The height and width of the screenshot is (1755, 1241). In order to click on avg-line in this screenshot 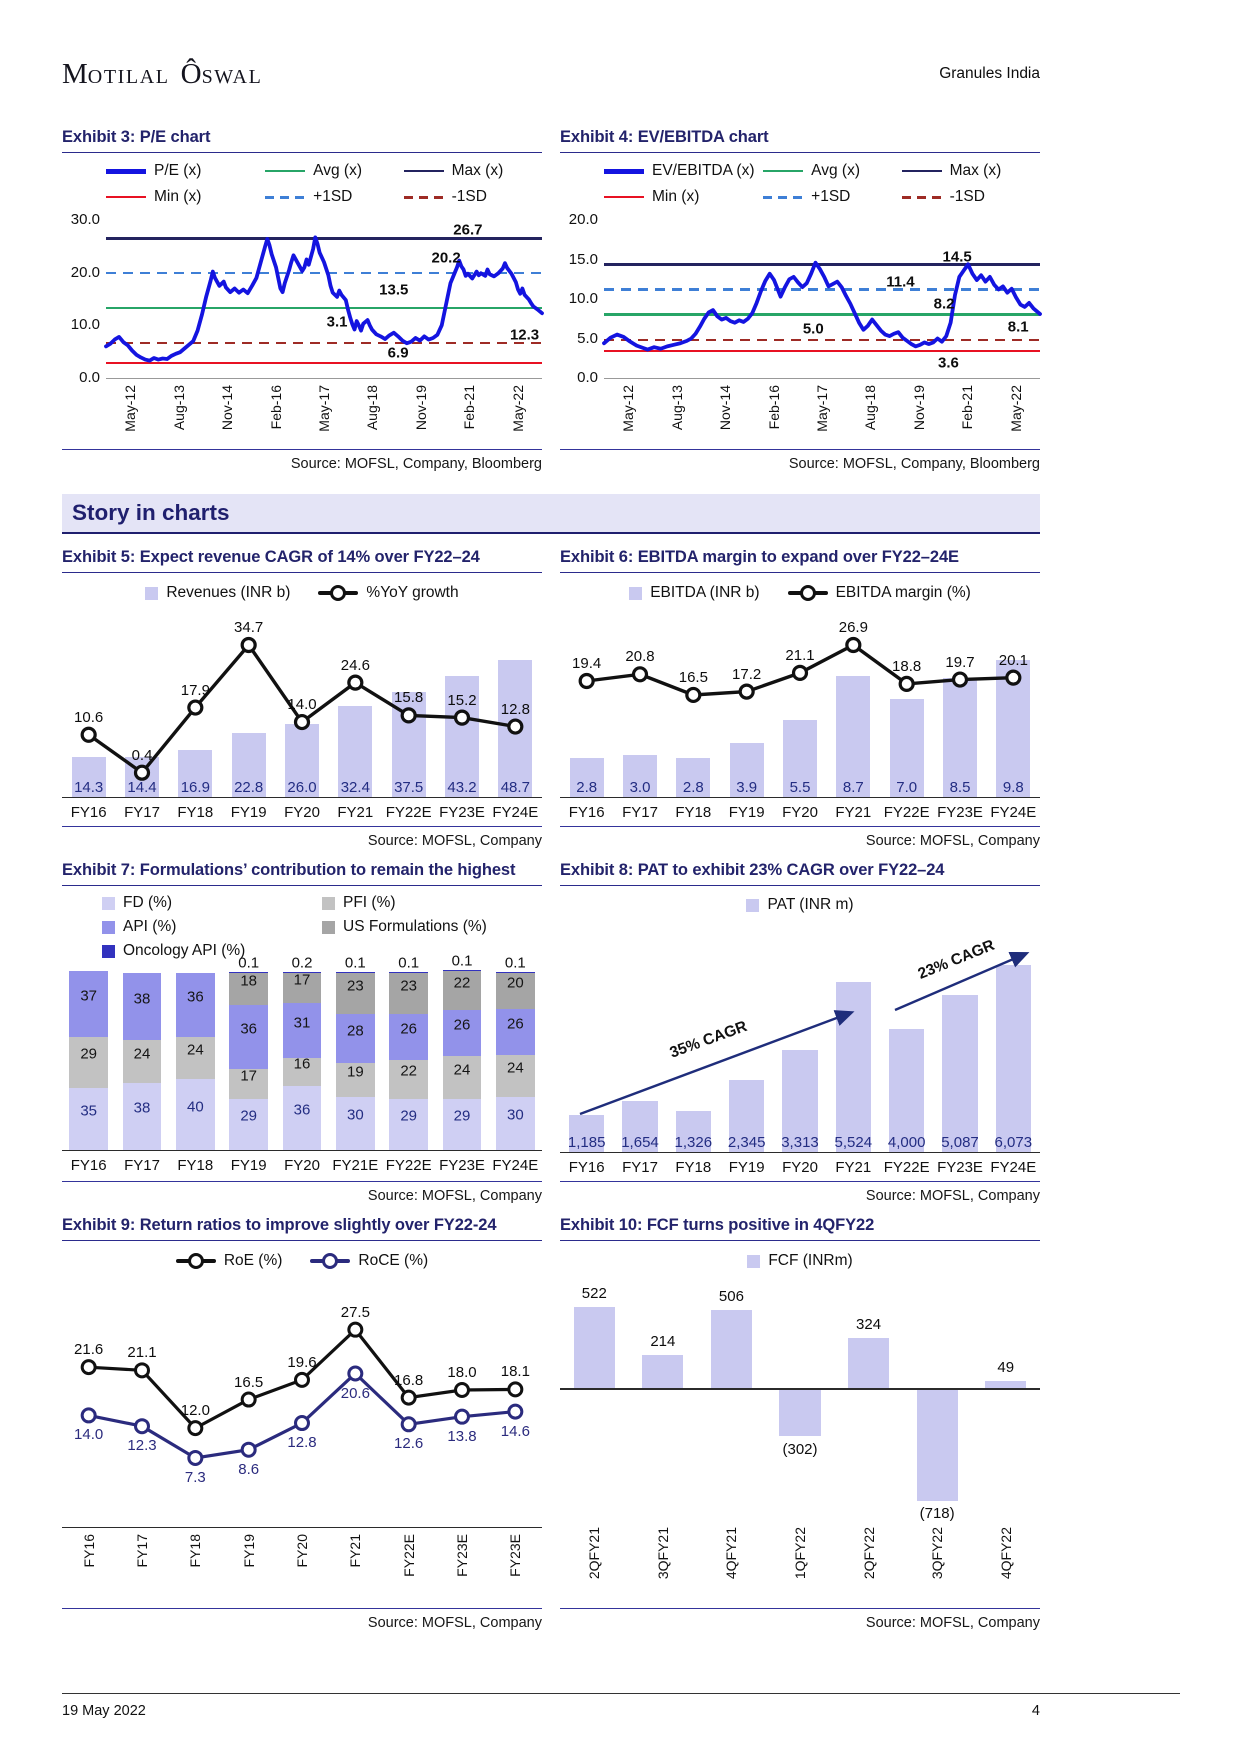, I will do `click(324, 308)`.